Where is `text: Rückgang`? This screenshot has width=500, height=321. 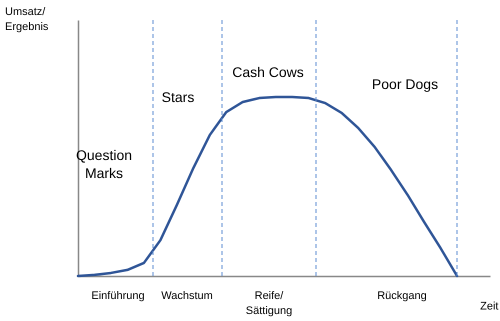 text: Rückgang is located at coordinates (402, 296).